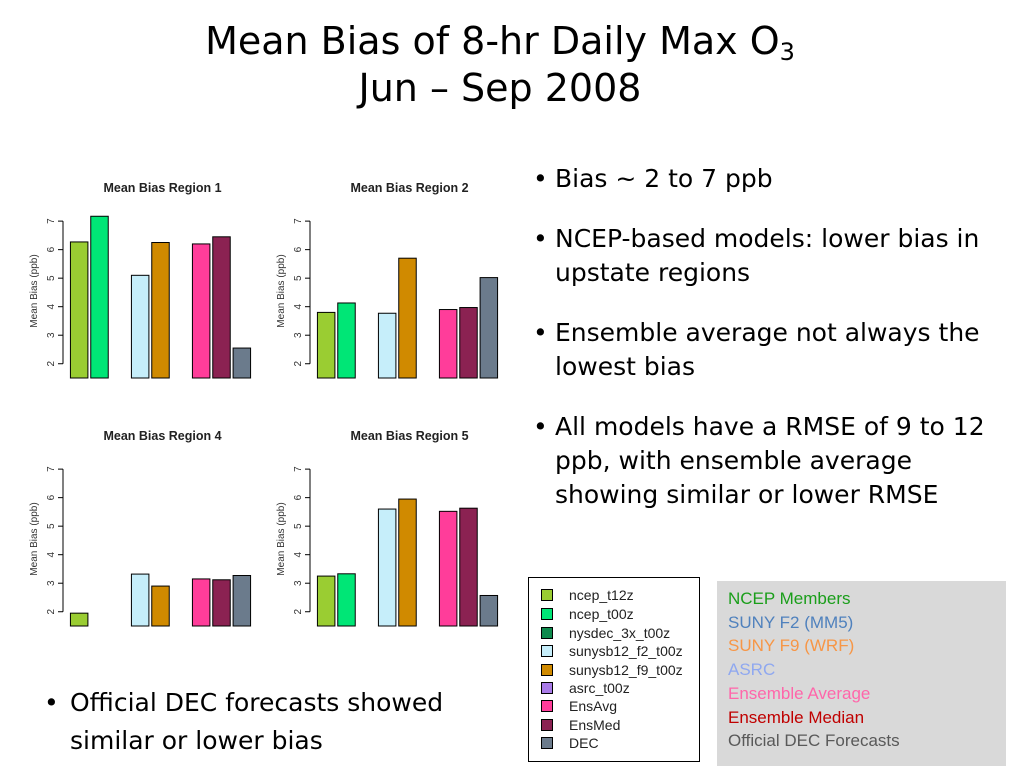 The image size is (1024, 768). Describe the element at coordinates (814, 741) in the screenshot. I see `note-official-dec: Official DEC Forecasts` at that location.